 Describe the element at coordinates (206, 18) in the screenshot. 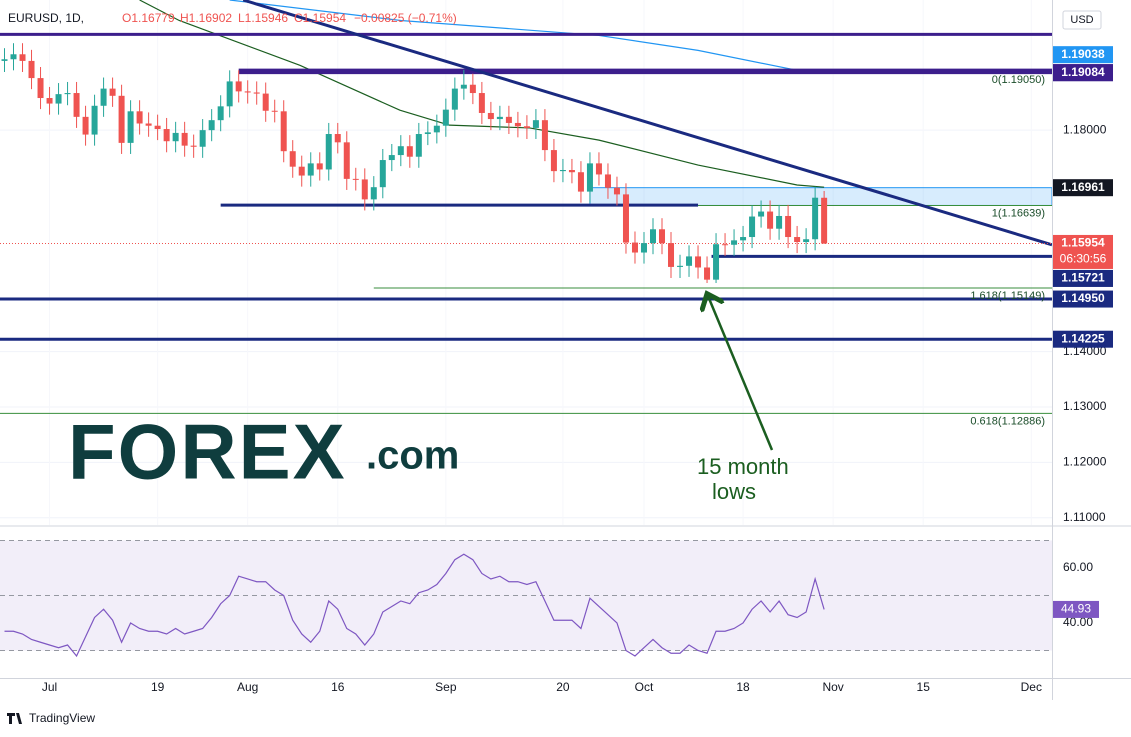

I see `ohlc-high: H1.16902` at that location.